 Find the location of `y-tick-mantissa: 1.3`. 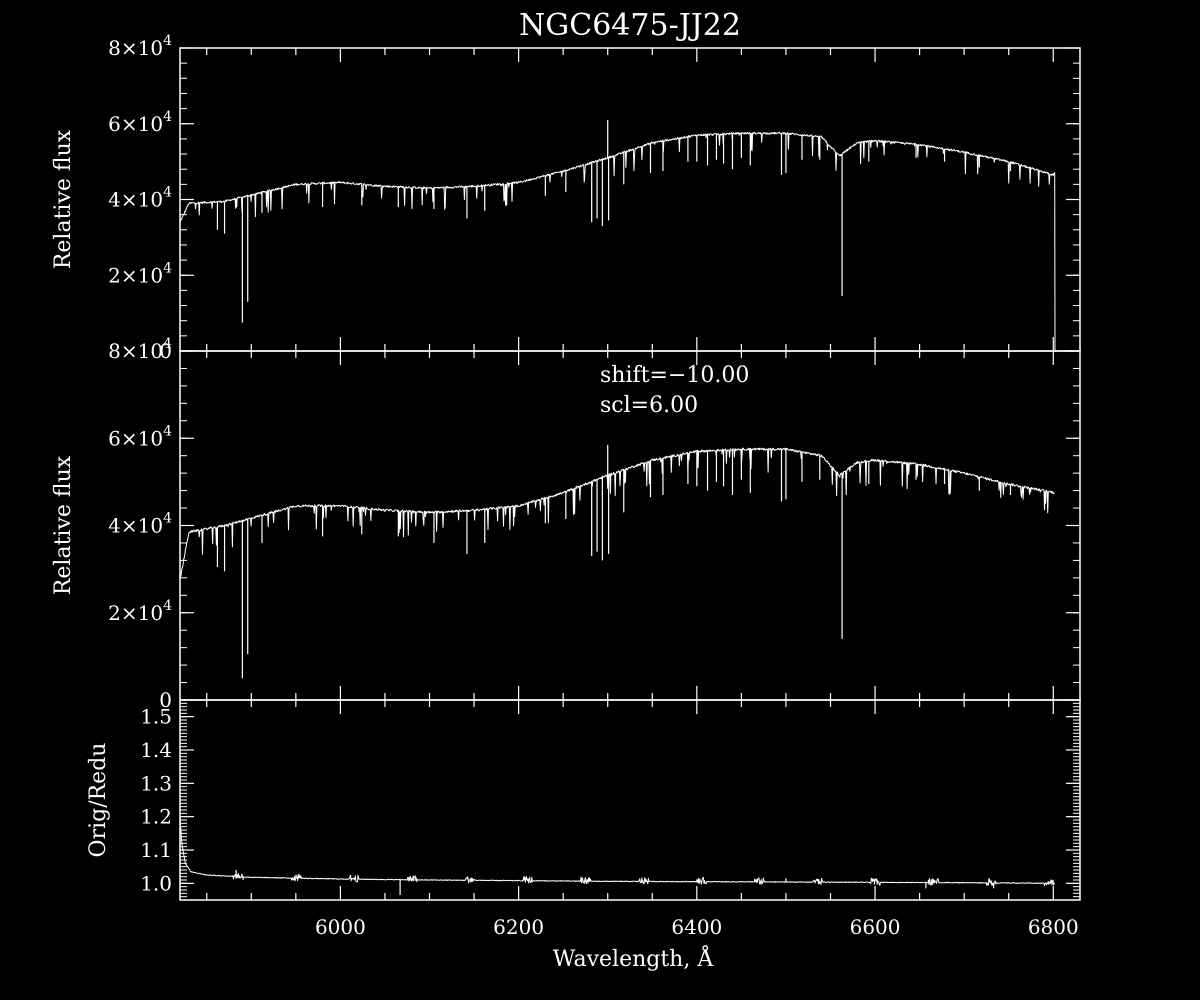

y-tick-mantissa: 1.3 is located at coordinates (156, 783).